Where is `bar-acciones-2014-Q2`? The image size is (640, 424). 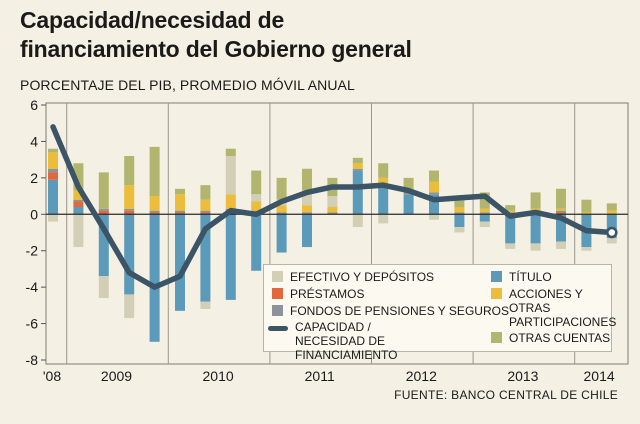
bar-acciones-2014-Q2 is located at coordinates (611, 212).